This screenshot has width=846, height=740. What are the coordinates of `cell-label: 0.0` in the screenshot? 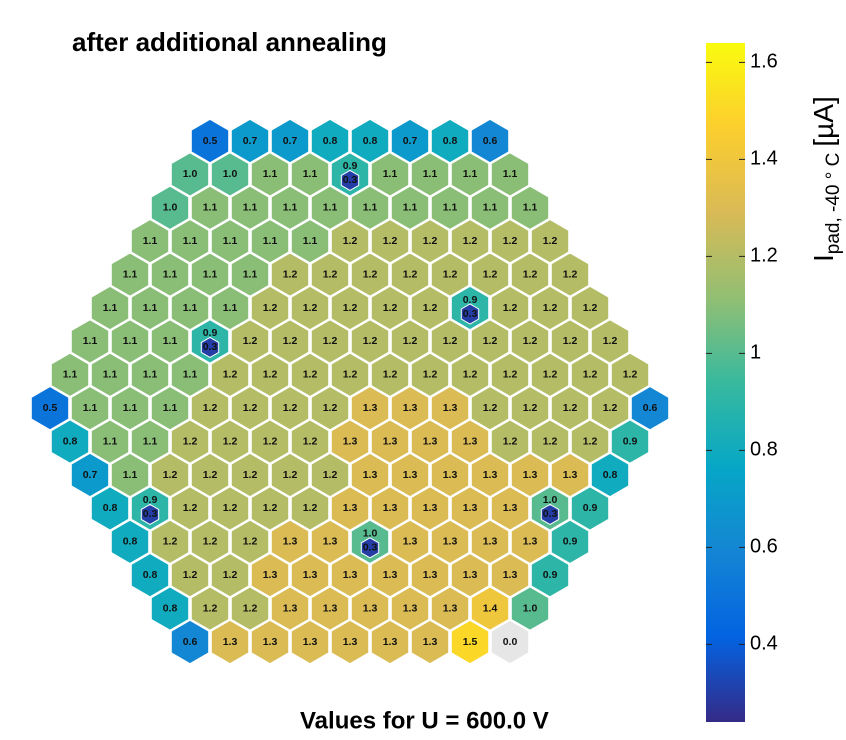 It's located at (510, 642).